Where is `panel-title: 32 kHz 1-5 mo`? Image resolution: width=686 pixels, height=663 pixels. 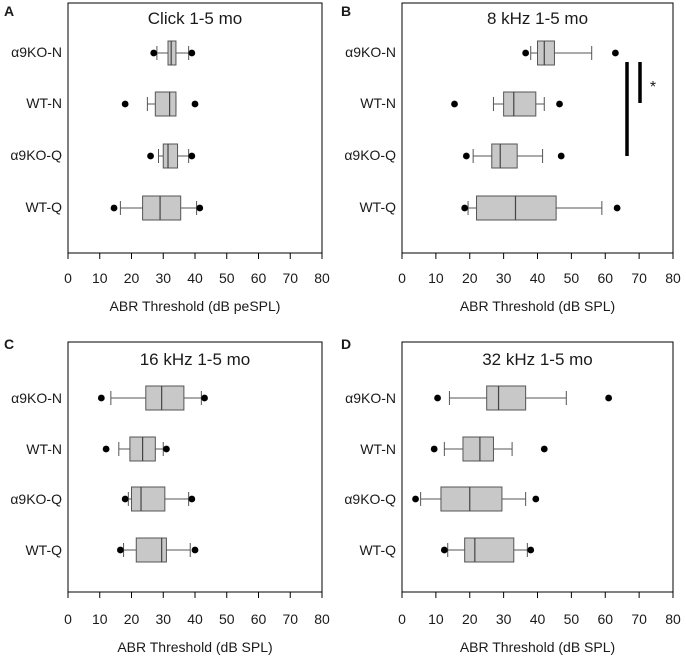
panel-title: 32 kHz 1-5 mo is located at coordinates (537, 359).